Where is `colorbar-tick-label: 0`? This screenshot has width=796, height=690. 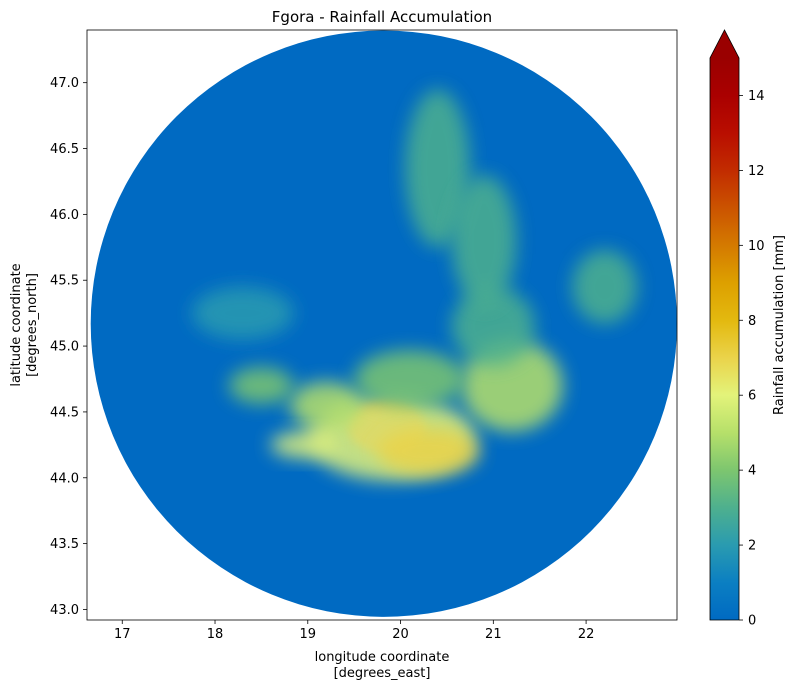 colorbar-tick-label: 0 is located at coordinates (752, 621).